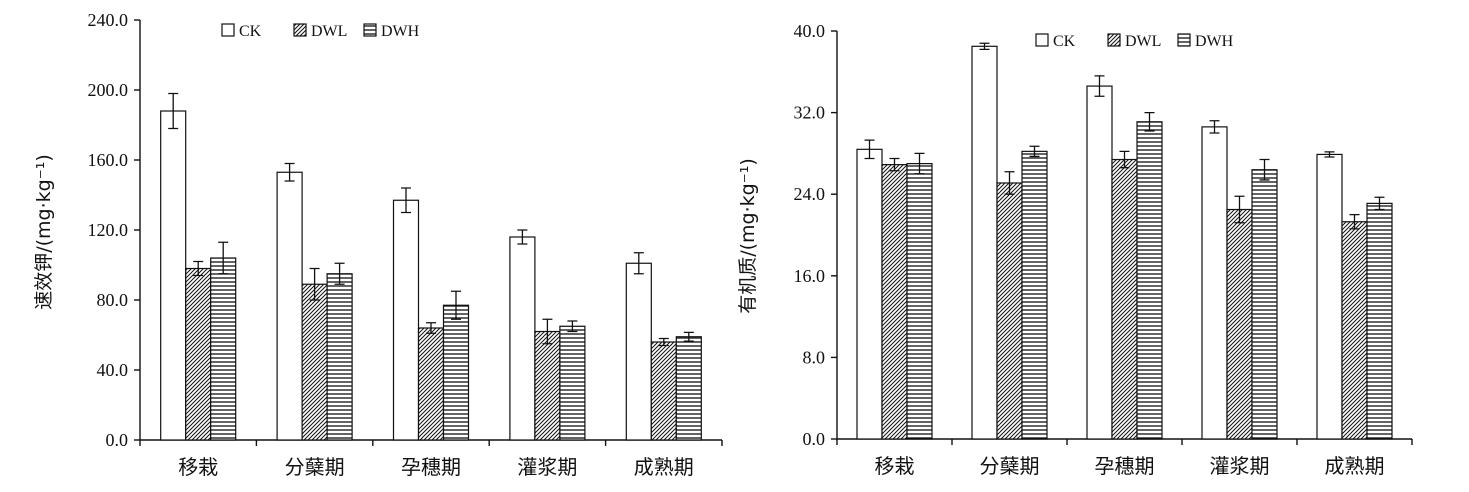 The width and height of the screenshot is (1469, 492). What do you see at coordinates (810, 113) in the screenshot?
I see `y-tick-label: 32.0` at bounding box center [810, 113].